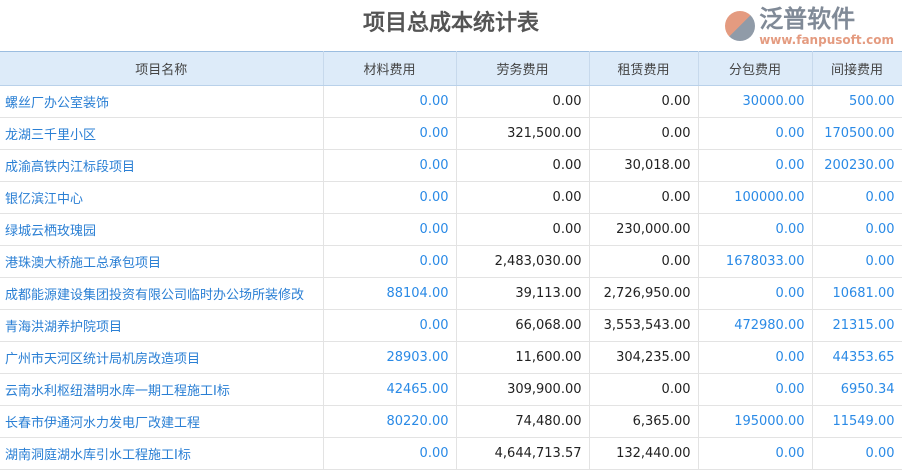 Image resolution: width=902 pixels, height=470 pixels. I want to click on cost-cell: 30000.00, so click(755, 101).